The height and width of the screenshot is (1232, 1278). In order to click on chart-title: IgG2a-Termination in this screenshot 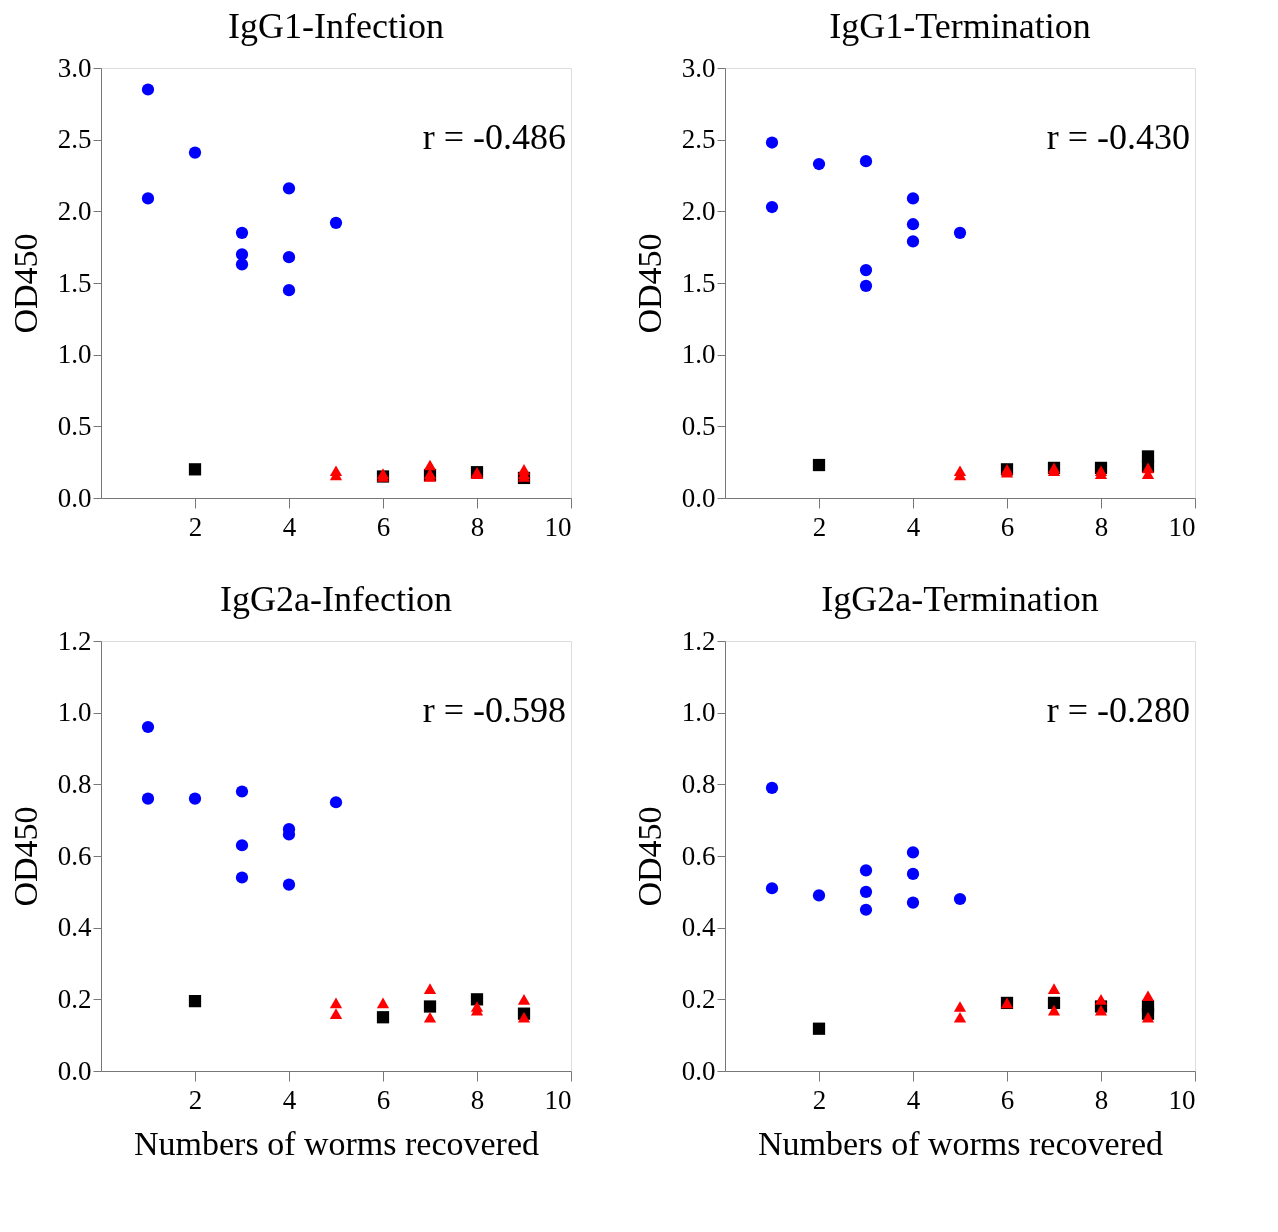, I will do `click(960, 599)`.